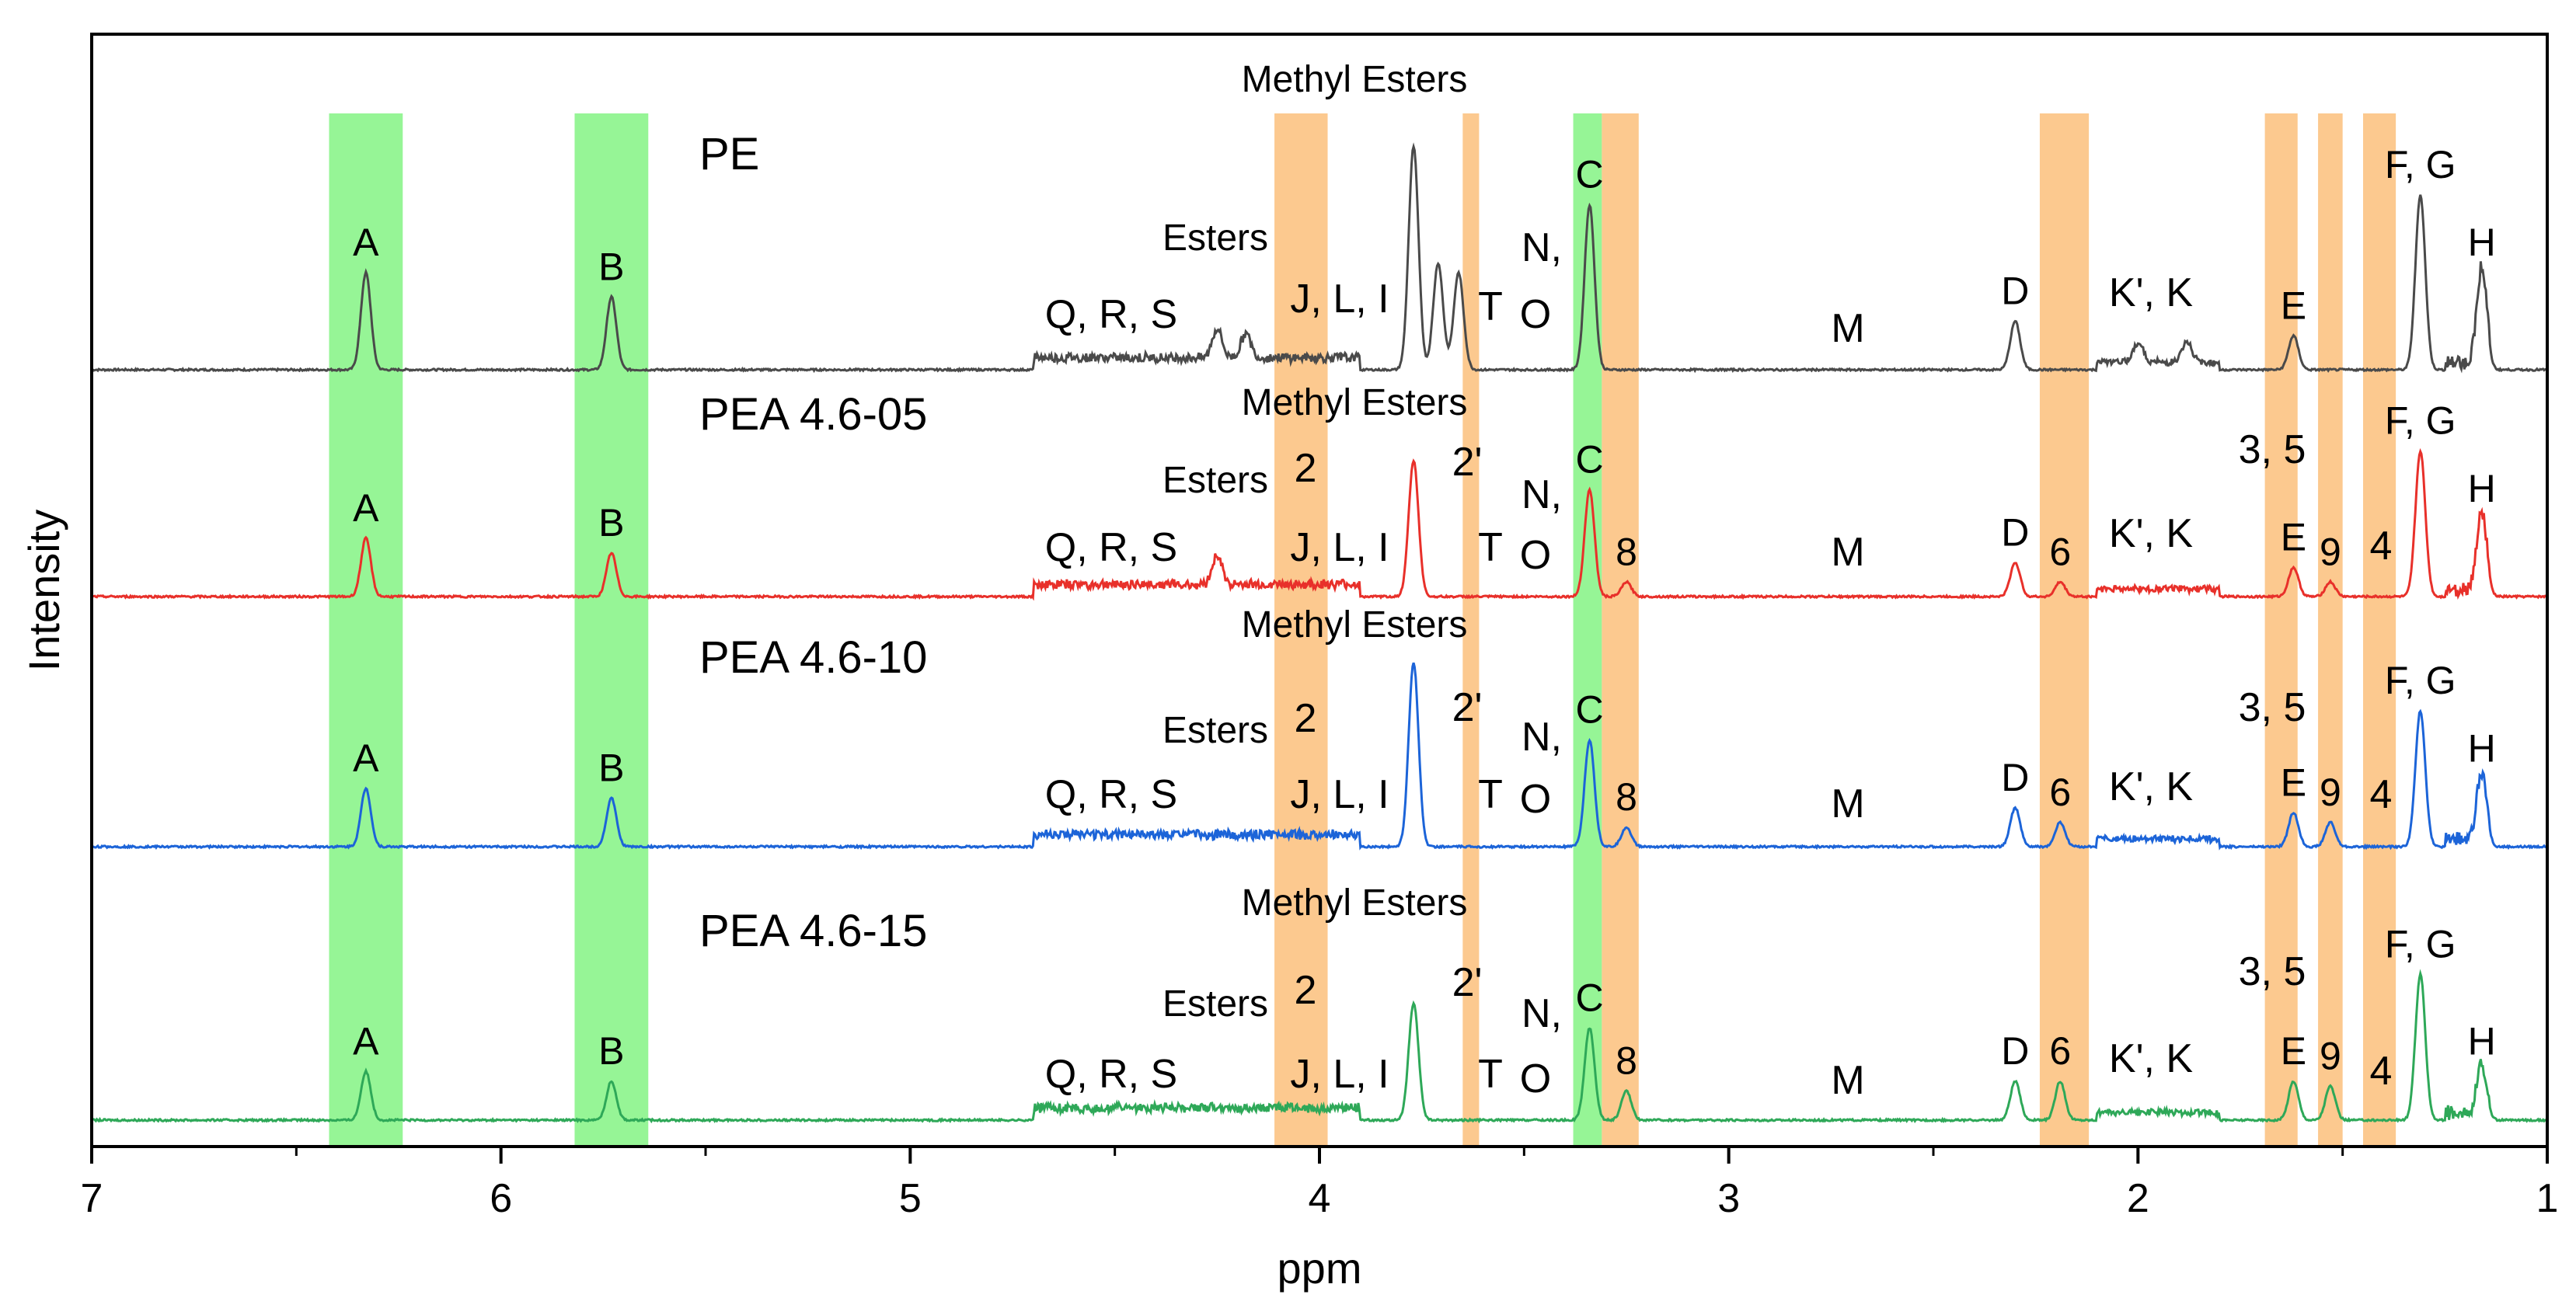 The image size is (2576, 1312). What do you see at coordinates (1535, 799) in the screenshot?
I see `annotation-o-pea-4-6-10: O` at bounding box center [1535, 799].